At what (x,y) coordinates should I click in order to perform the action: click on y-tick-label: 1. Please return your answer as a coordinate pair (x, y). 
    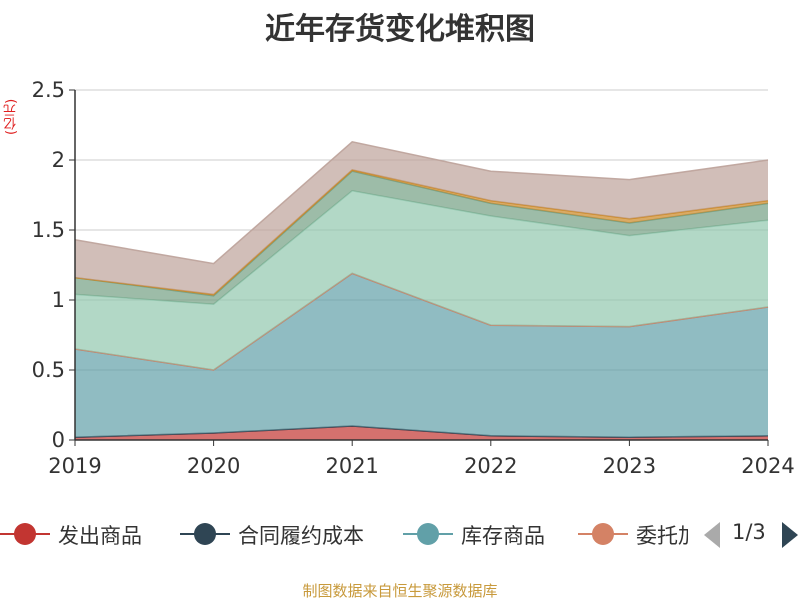
    Looking at the image, I should click on (58, 300).